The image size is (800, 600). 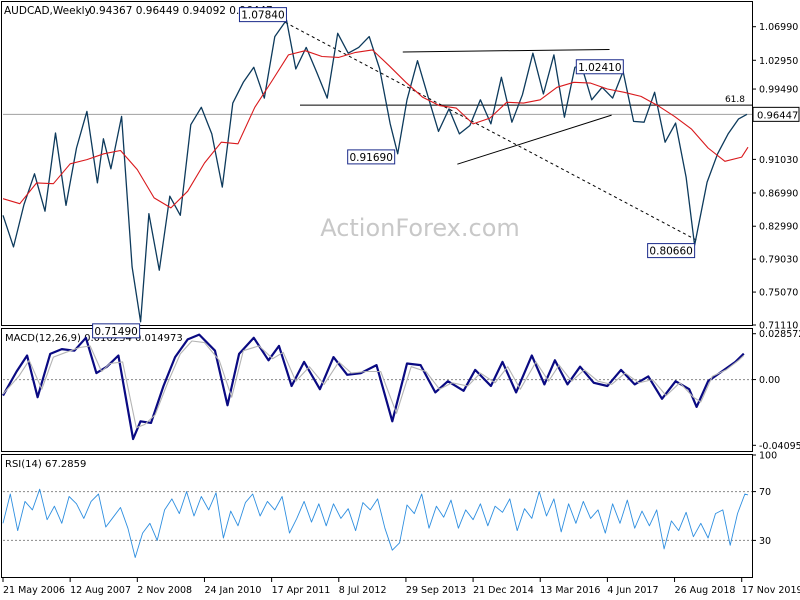 What do you see at coordinates (34, 590) in the screenshot?
I see `x-axis-tick-label: 21 May 2006` at bounding box center [34, 590].